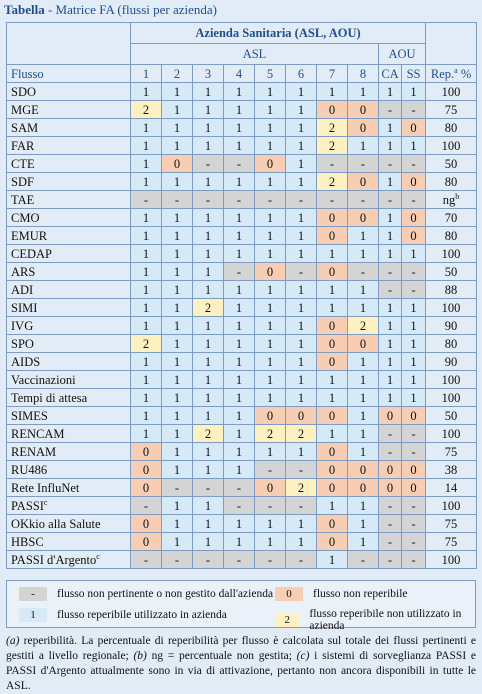  What do you see at coordinates (242, 145) in the screenshot?
I see `data-row: FAR 1 1 1 1 1 1 2 1 1 1 100` at bounding box center [242, 145].